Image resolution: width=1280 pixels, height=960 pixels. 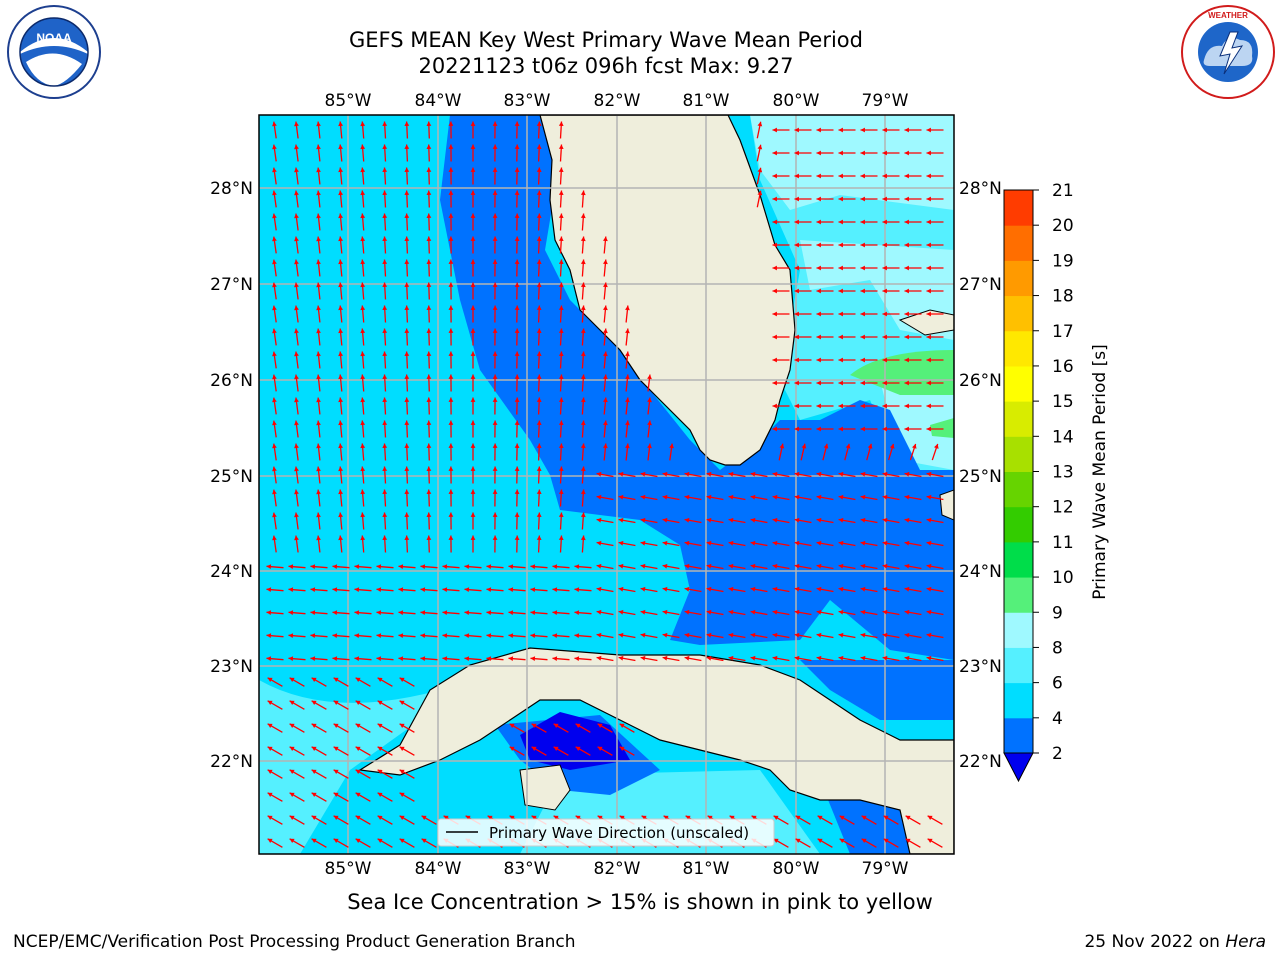 I want to click on colorbar-tick-label: 4, so click(x=1057, y=719).